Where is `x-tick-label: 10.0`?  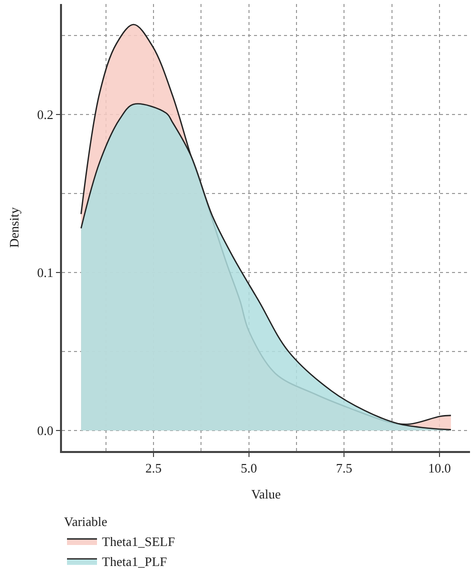
x-tick-label: 10.0 is located at coordinates (439, 468).